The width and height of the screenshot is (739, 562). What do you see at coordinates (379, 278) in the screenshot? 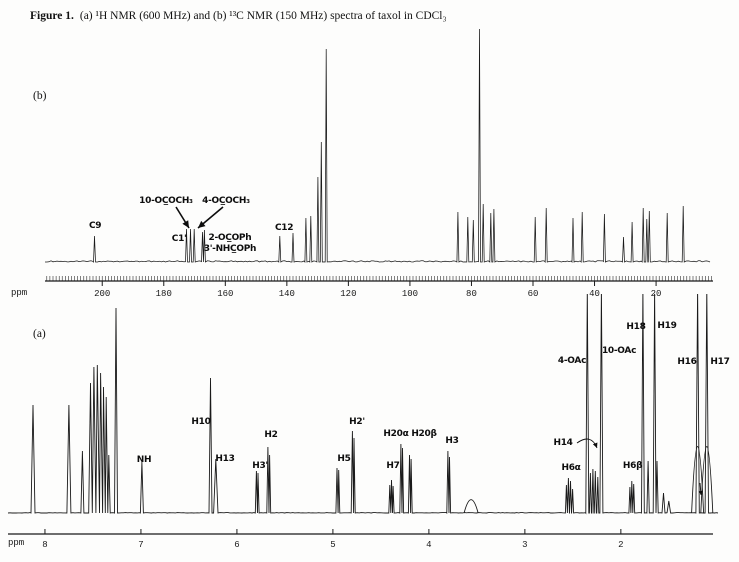
I see `c13-minor-ticks` at bounding box center [379, 278].